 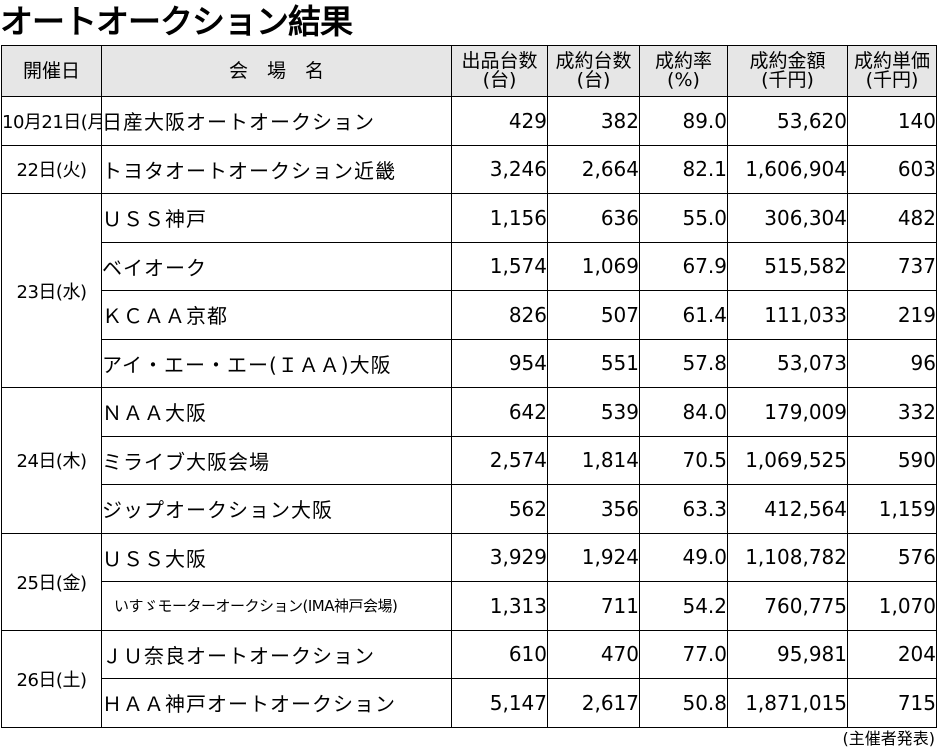 What do you see at coordinates (787, 509) in the screenshot?
I see `amount-cell: 412,564` at bounding box center [787, 509].